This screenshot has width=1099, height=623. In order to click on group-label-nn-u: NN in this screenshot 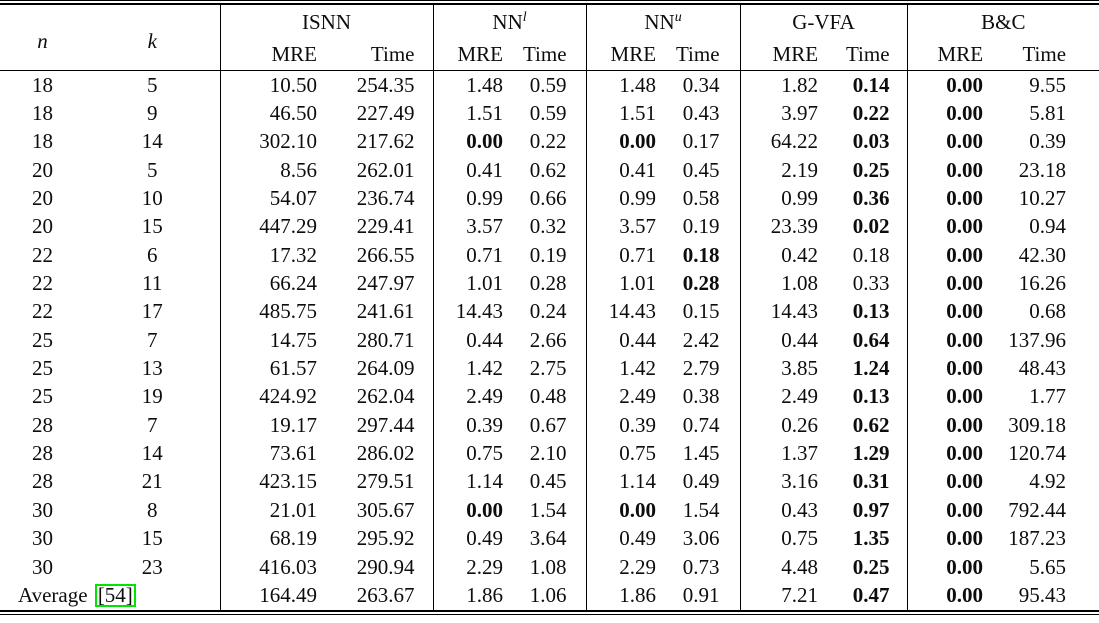, I will do `click(659, 21)`.